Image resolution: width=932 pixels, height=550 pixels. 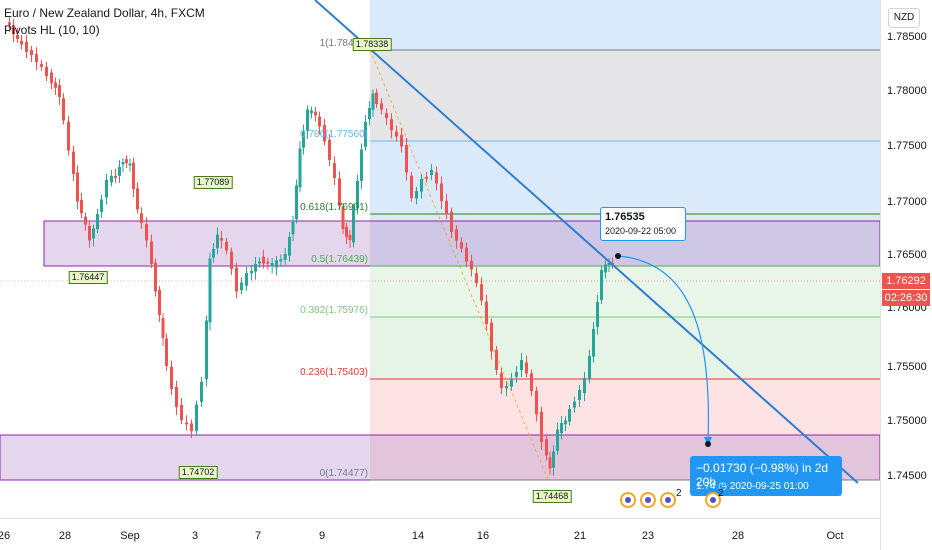 I want to click on fib-level-label: 0(1.74477), so click(x=343, y=473).